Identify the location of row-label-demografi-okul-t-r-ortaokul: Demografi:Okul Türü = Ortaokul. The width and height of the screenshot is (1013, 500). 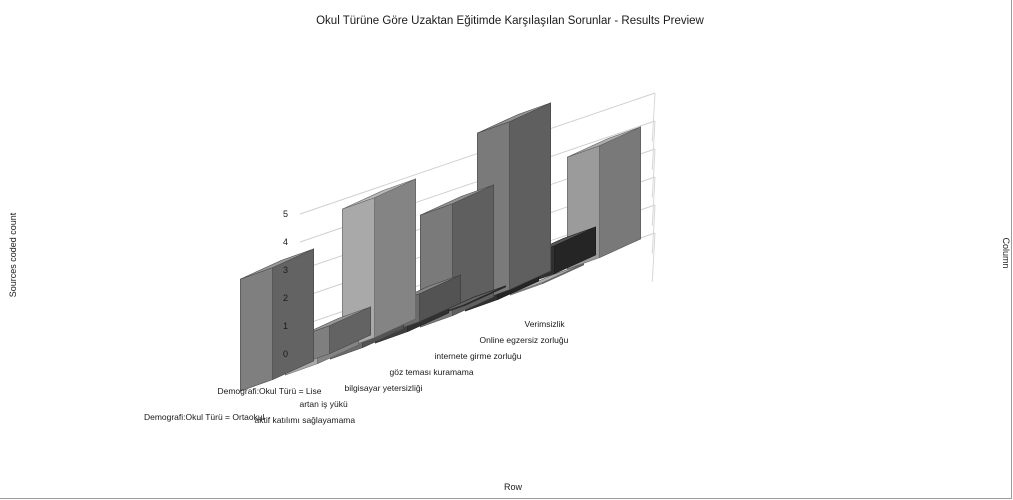
(204, 417).